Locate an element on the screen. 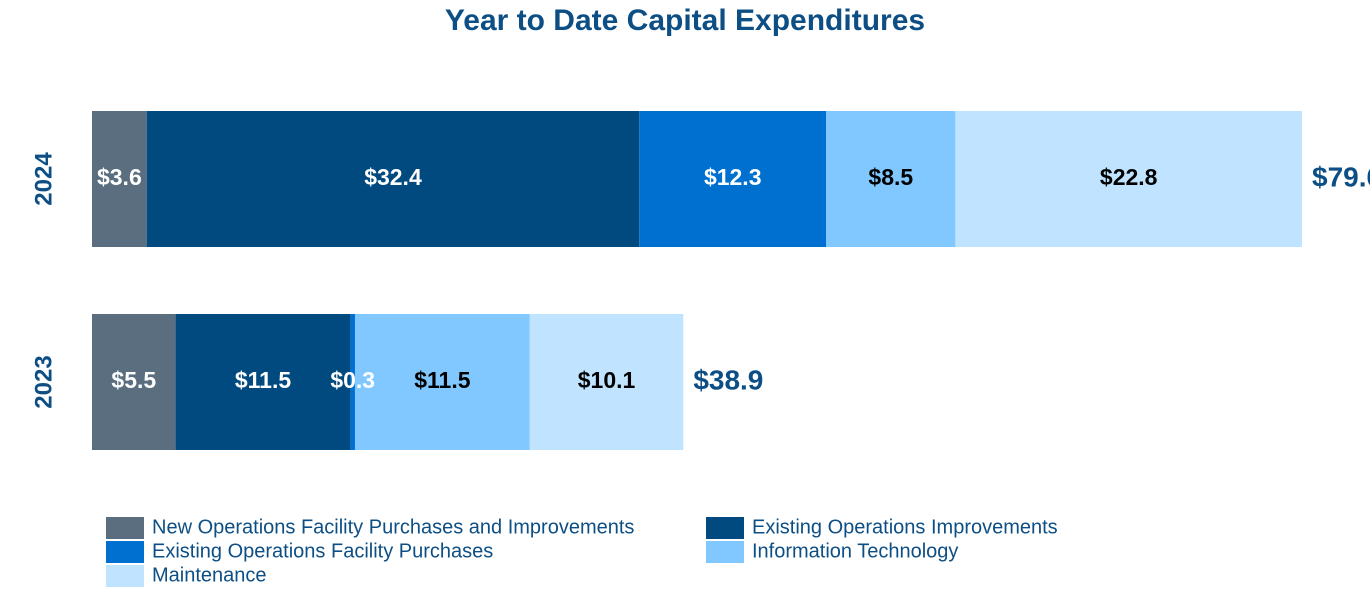 This screenshot has height=600, width=1370. data-label: $12.3 is located at coordinates (733, 177).